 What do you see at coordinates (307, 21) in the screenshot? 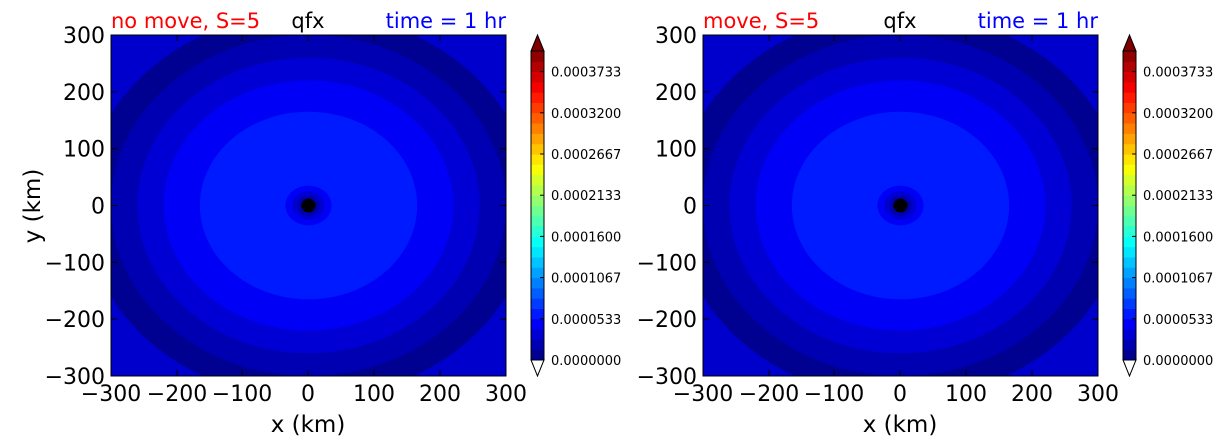
I see `title-center: qfx` at bounding box center [307, 21].